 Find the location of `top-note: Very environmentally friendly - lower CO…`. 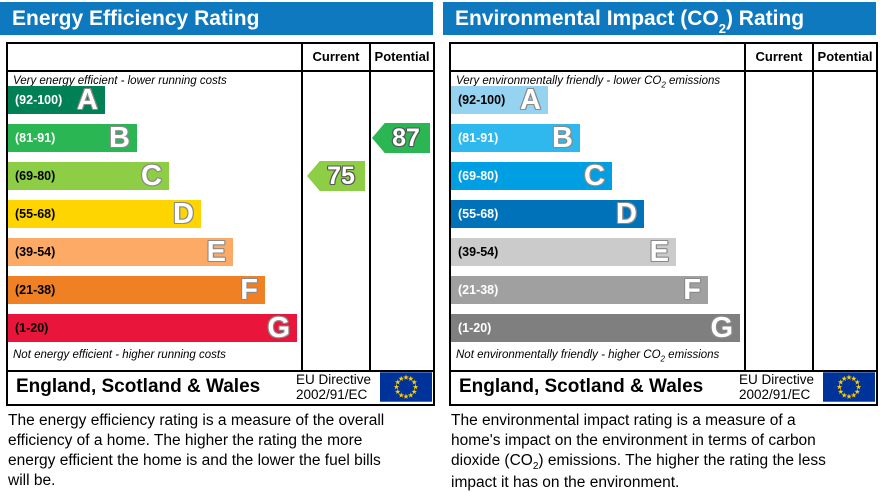

top-note: Very environmentally friendly - lower CO… is located at coordinates (588, 82).